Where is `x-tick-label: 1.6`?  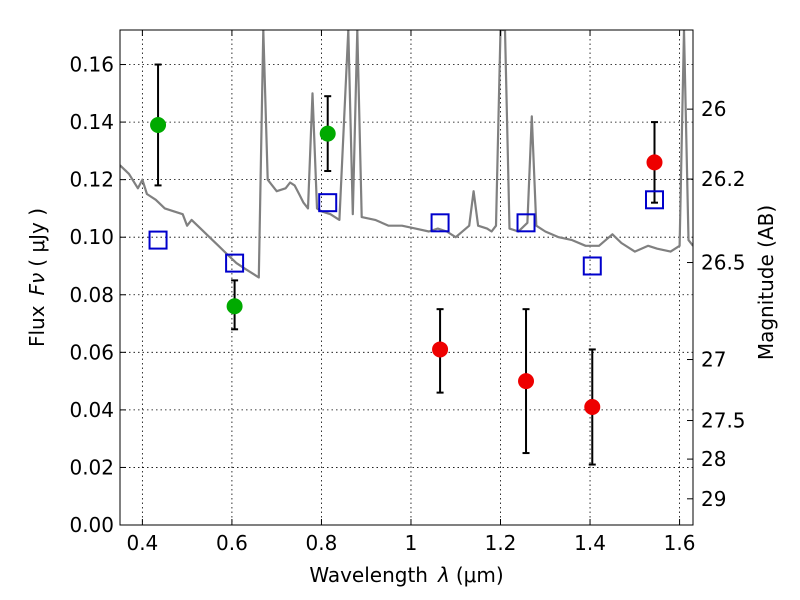 x-tick-label: 1.6 is located at coordinates (680, 543).